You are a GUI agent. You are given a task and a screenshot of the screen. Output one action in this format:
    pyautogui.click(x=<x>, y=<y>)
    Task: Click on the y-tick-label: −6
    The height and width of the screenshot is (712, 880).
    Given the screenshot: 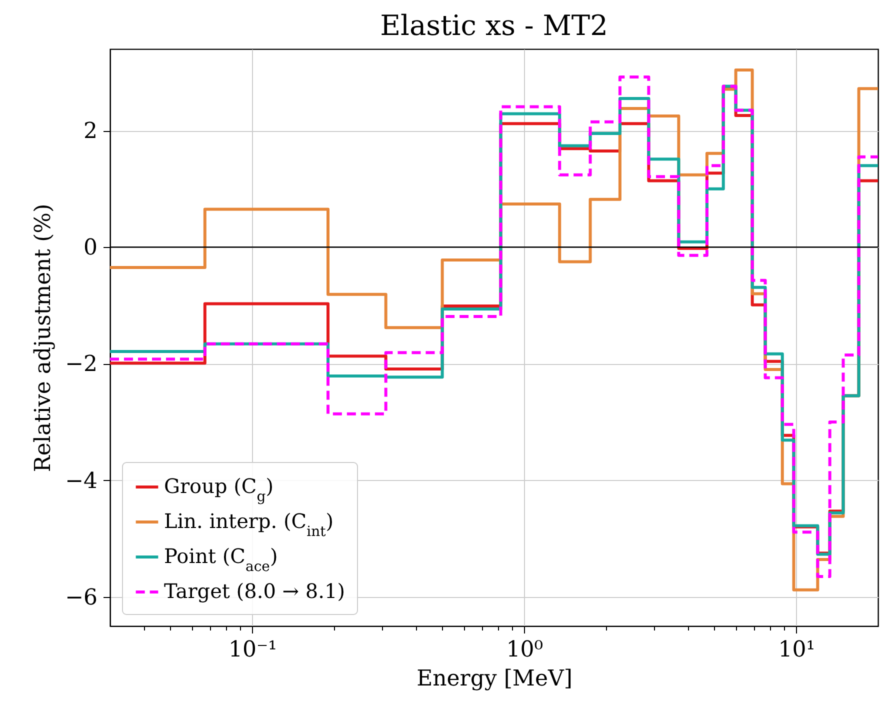 What is the action you would take?
    pyautogui.click(x=81, y=597)
    